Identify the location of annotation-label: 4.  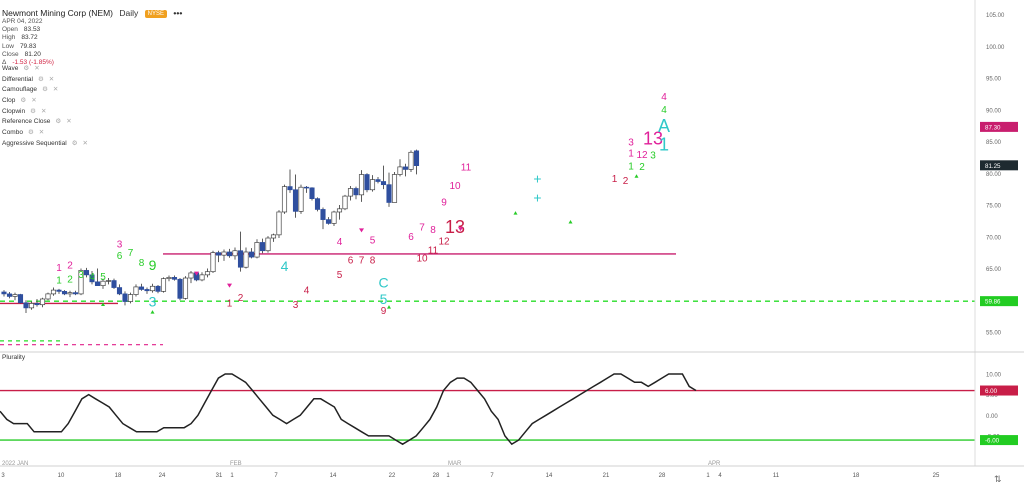
(285, 266).